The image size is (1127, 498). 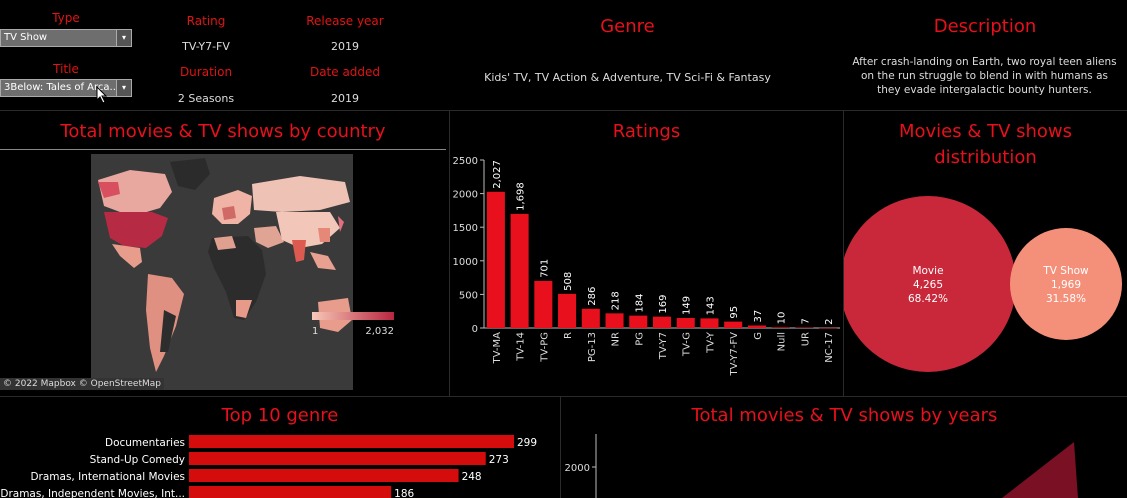 I want to click on data-label: 95, so click(x=734, y=312).